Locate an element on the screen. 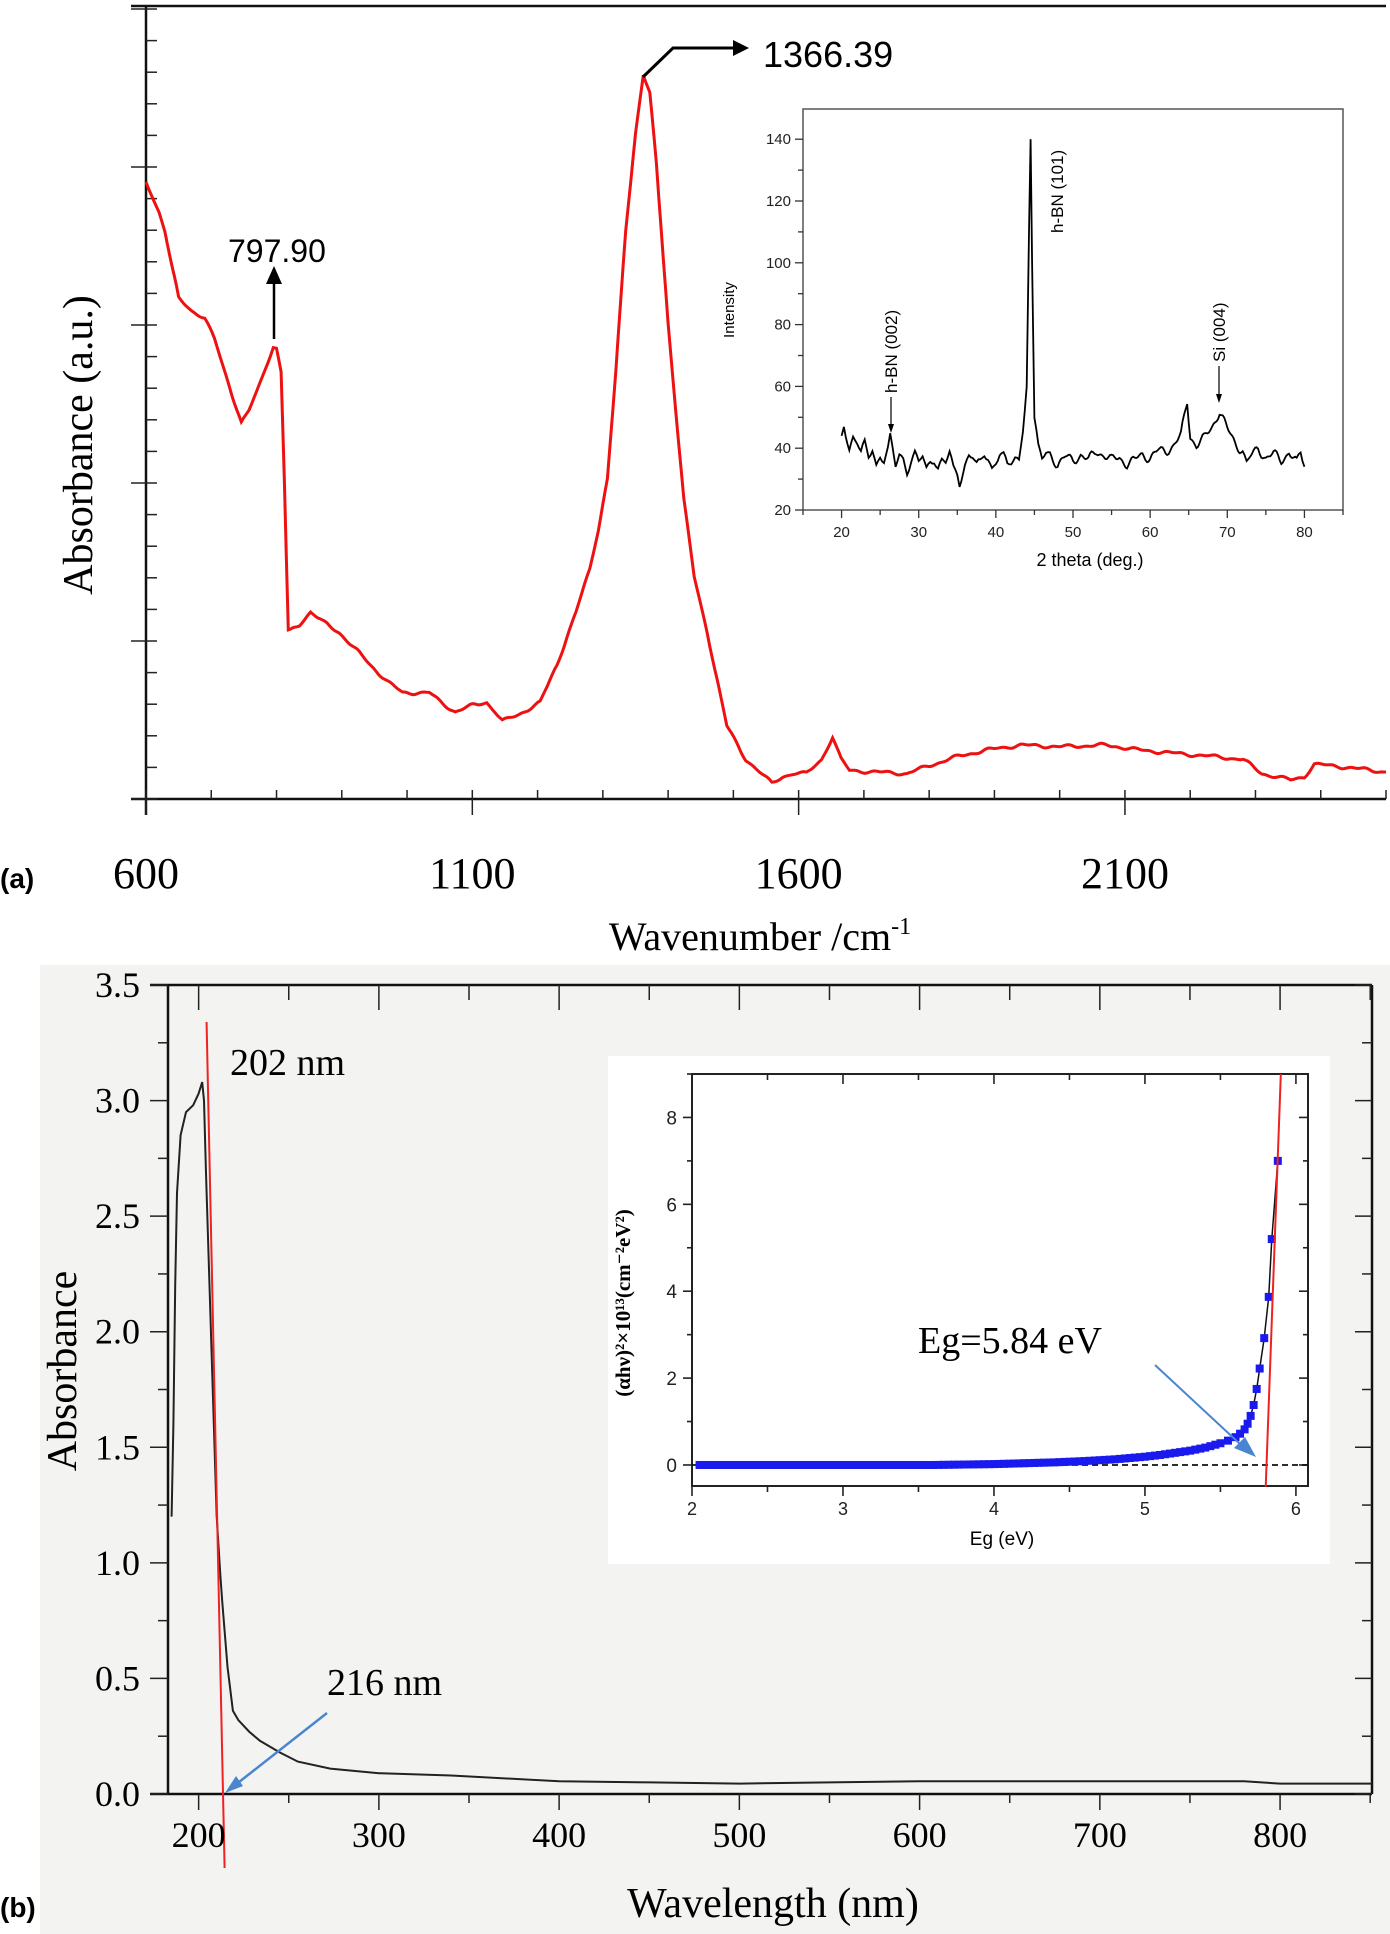  tauc-y-tick-label: 4 is located at coordinates (671, 1292).